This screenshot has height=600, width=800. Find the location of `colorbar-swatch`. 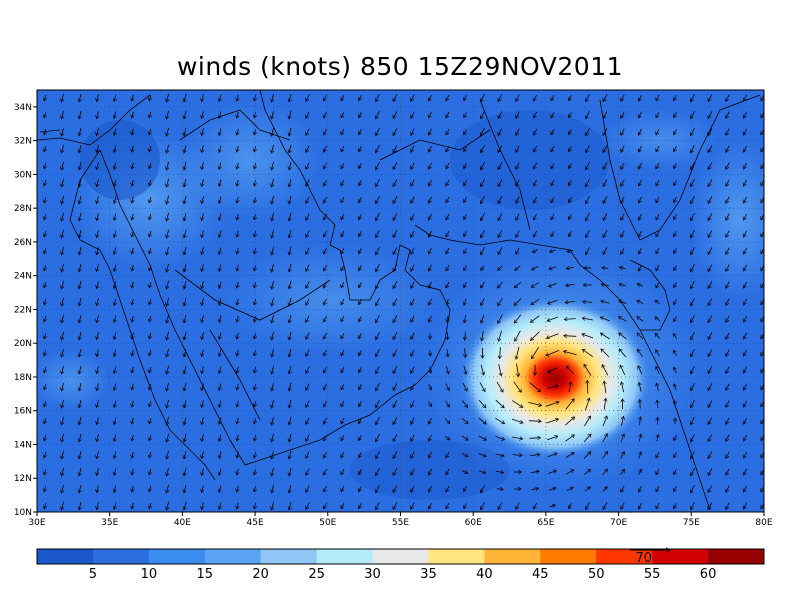

colorbar-swatch is located at coordinates (233, 556).